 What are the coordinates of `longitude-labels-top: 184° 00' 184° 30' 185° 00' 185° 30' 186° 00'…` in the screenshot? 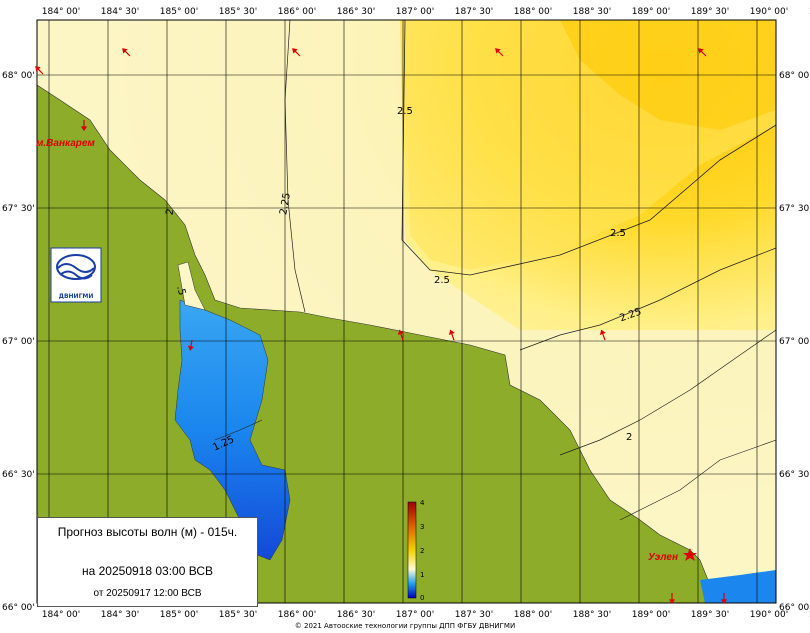 It's located at (426, 12).